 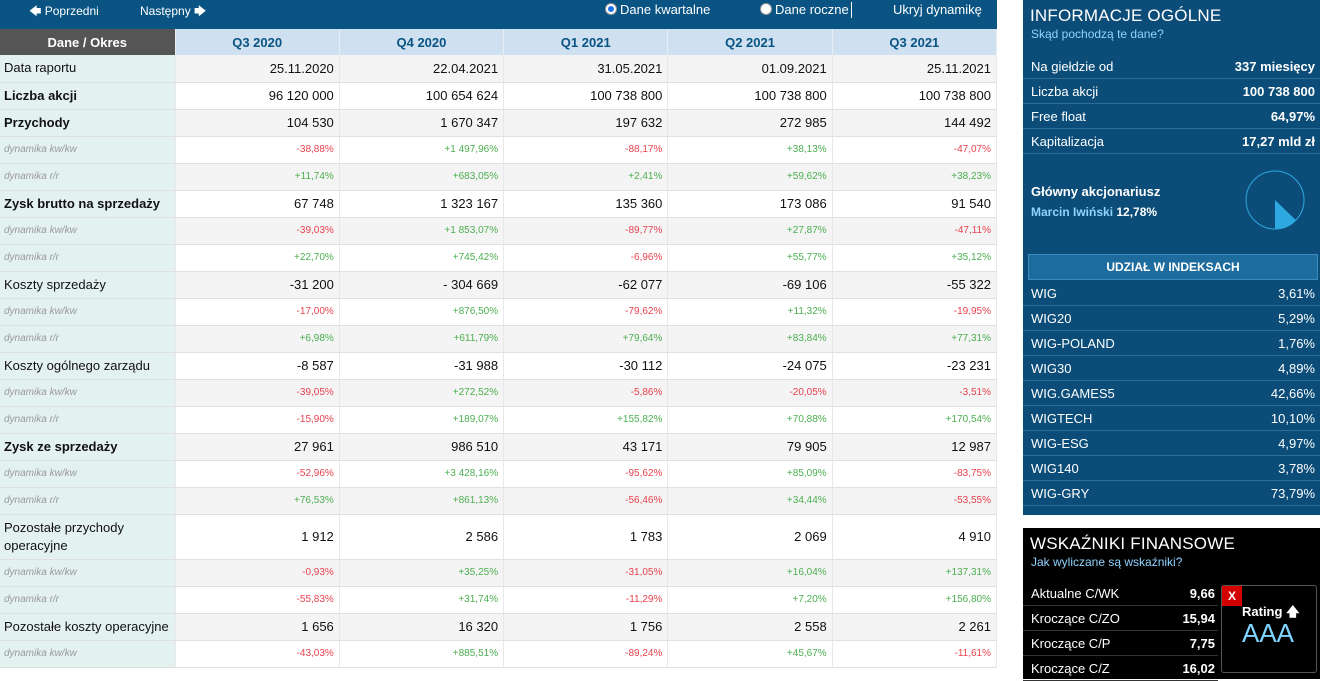 What do you see at coordinates (1268, 633) in the screenshot?
I see `rating-value: AAA` at bounding box center [1268, 633].